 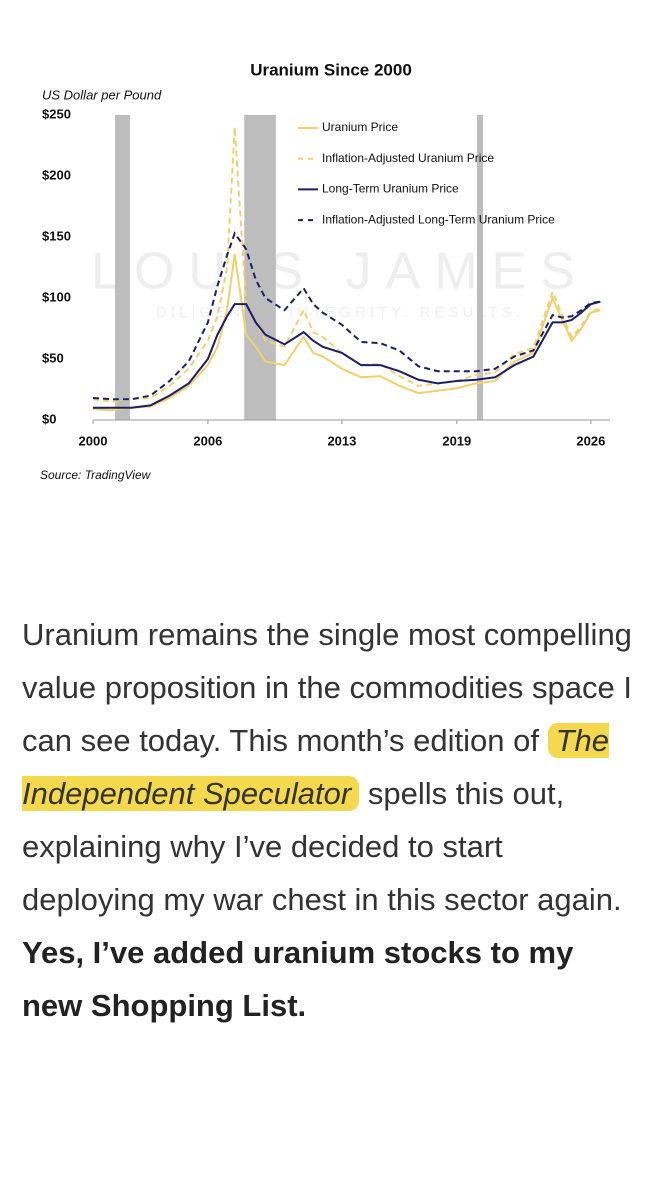 What do you see at coordinates (390, 189) in the screenshot?
I see `legend-label: Long-Term Uranium Price` at bounding box center [390, 189].